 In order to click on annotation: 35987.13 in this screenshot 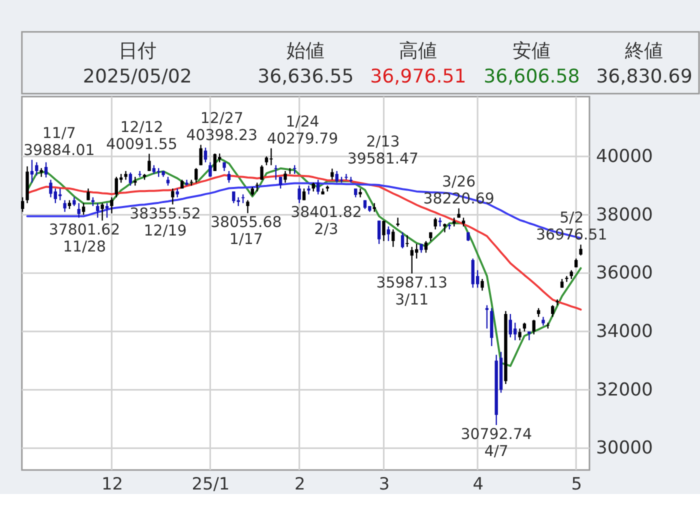, I will do `click(412, 282)`.